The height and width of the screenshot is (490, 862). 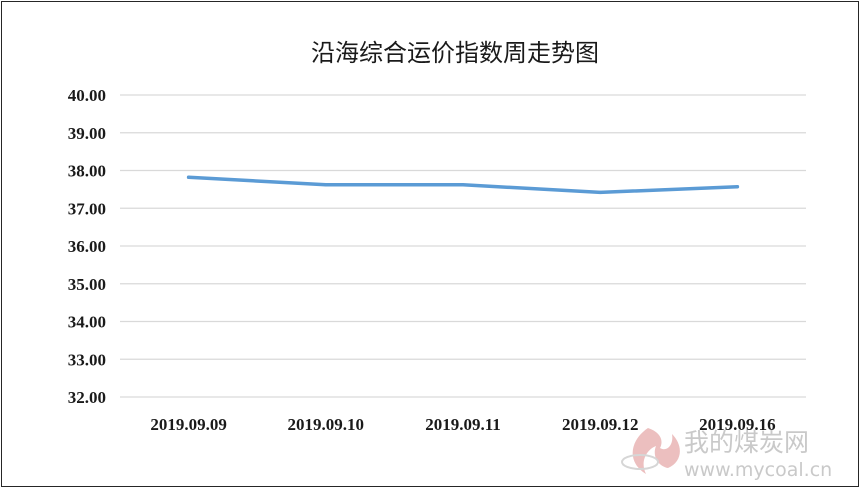 What do you see at coordinates (758, 470) in the screenshot?
I see `watermark-en: www.mycoal.cn` at bounding box center [758, 470].